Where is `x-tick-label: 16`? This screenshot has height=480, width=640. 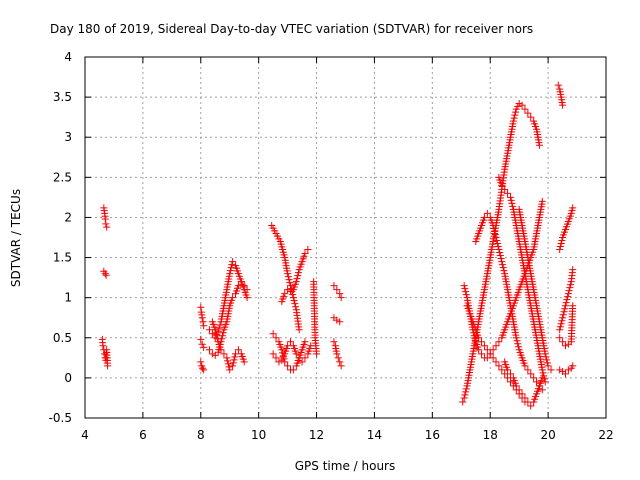
x-tick-label: 16 is located at coordinates (432, 435).